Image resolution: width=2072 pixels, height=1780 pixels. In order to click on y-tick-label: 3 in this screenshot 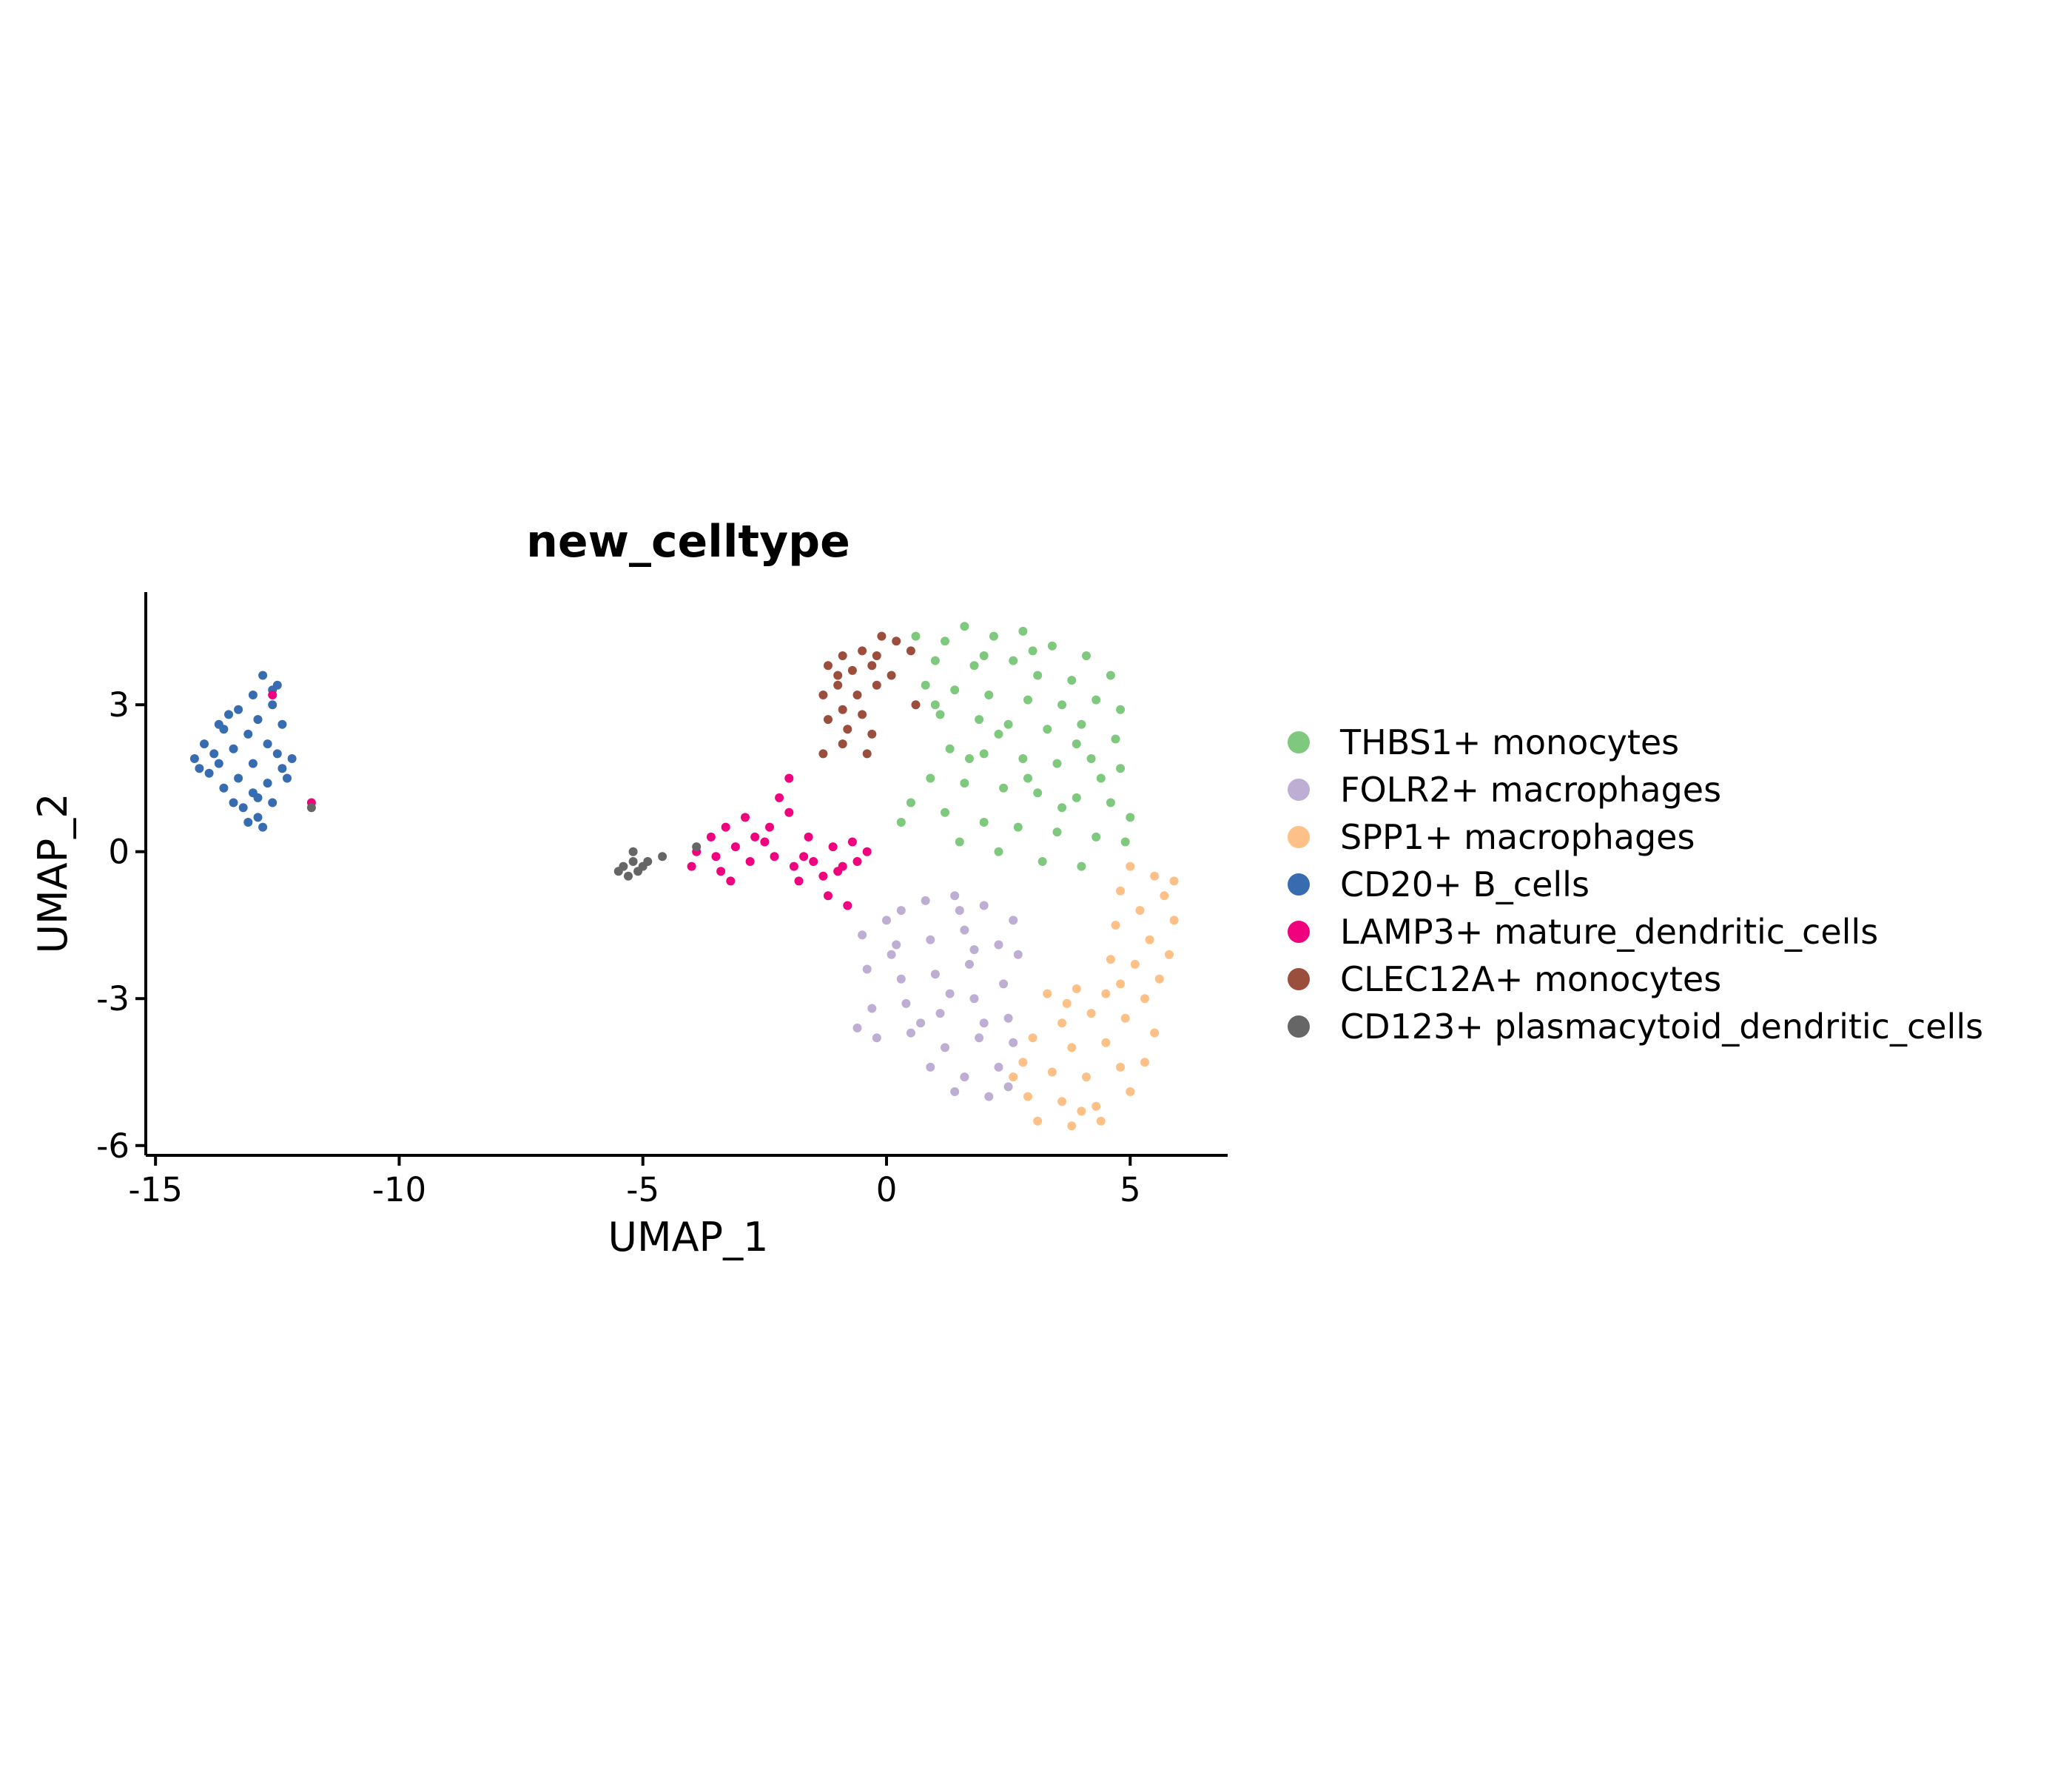, I will do `click(119, 705)`.